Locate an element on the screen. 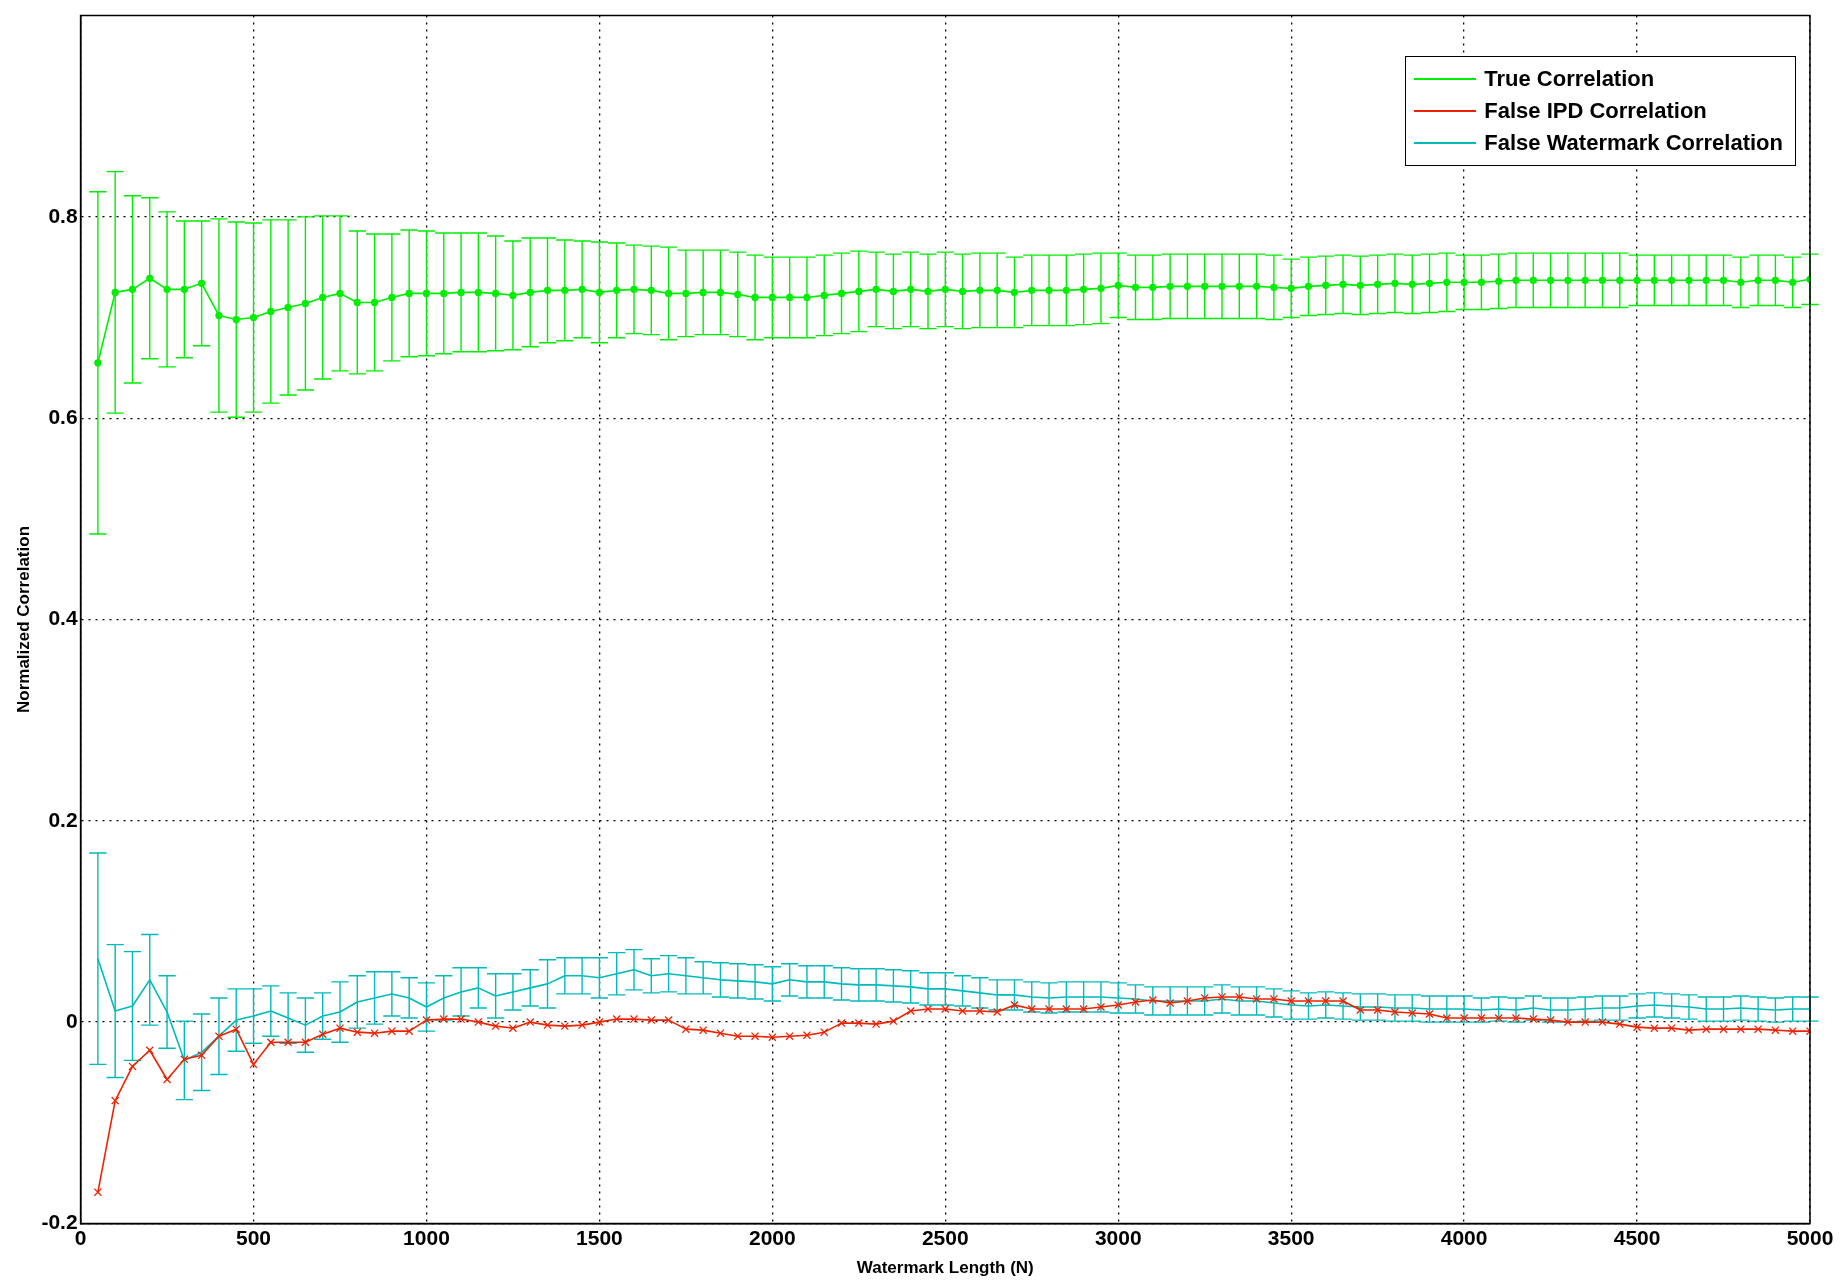 The width and height of the screenshot is (1840, 1287). y-tick-label: 0.2 is located at coordinates (63, 819).